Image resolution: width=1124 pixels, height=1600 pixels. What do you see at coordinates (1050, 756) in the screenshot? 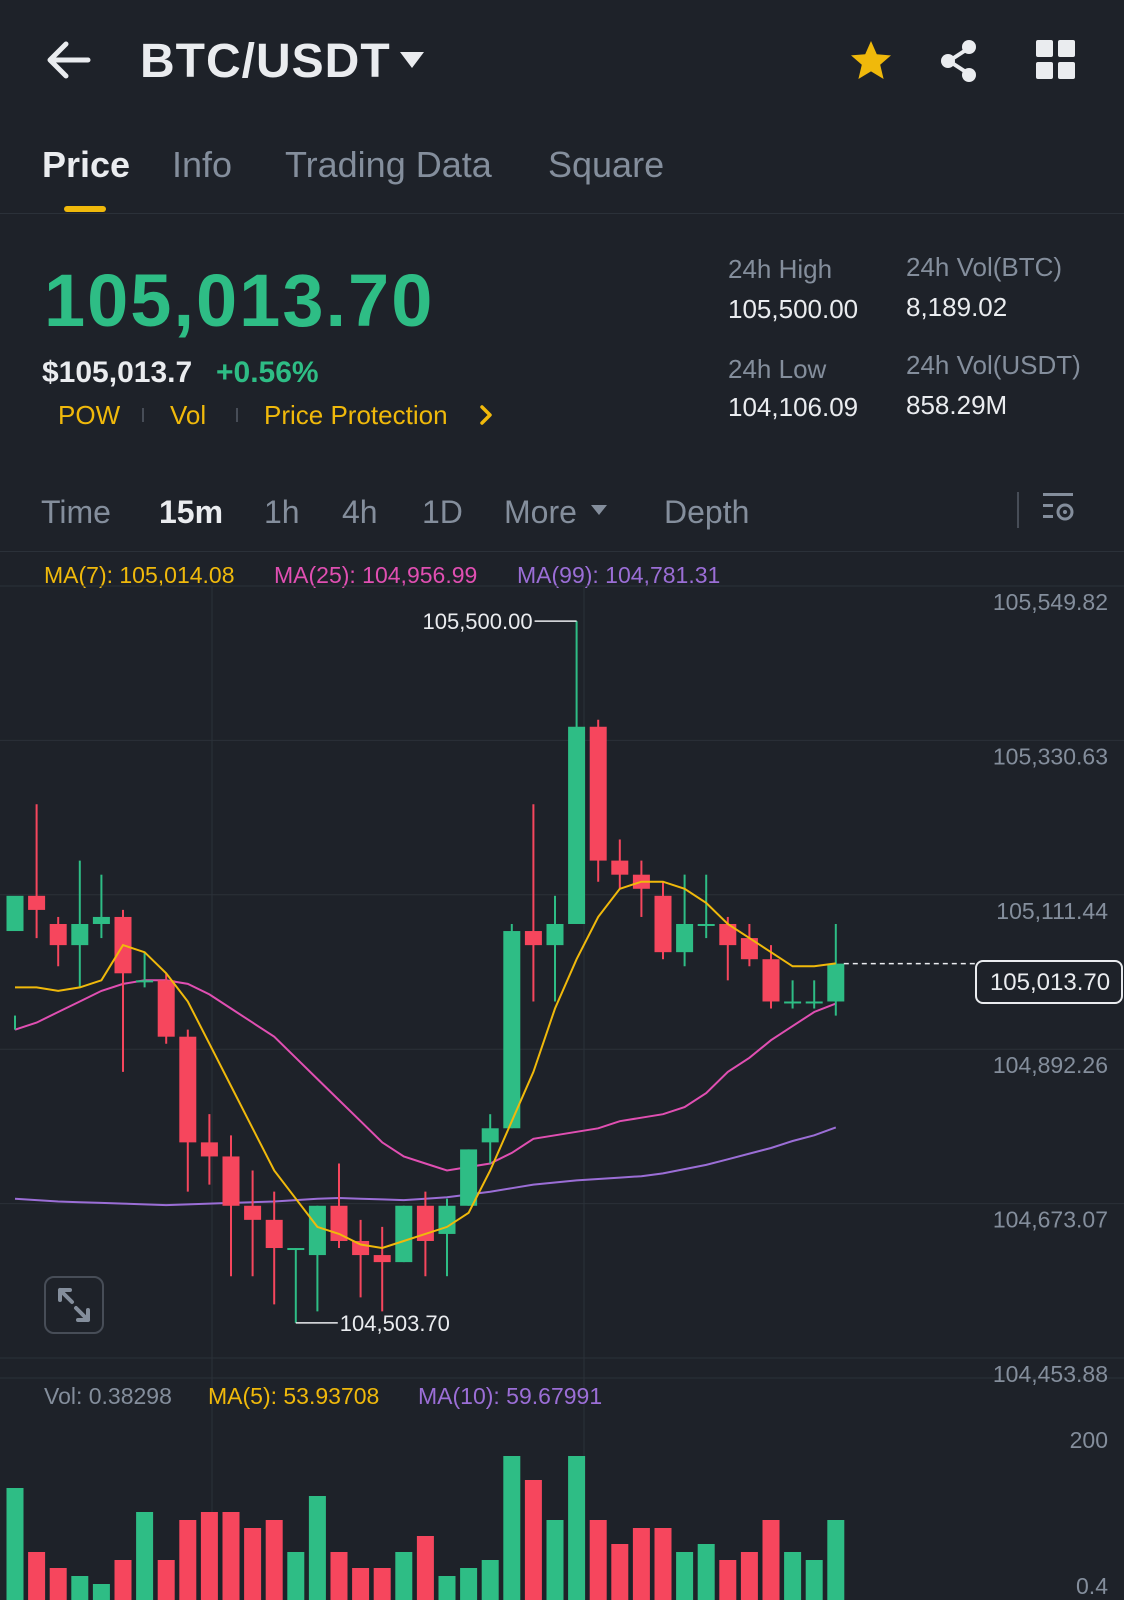
I see `y-tick-label: 105,330.63` at bounding box center [1050, 756].